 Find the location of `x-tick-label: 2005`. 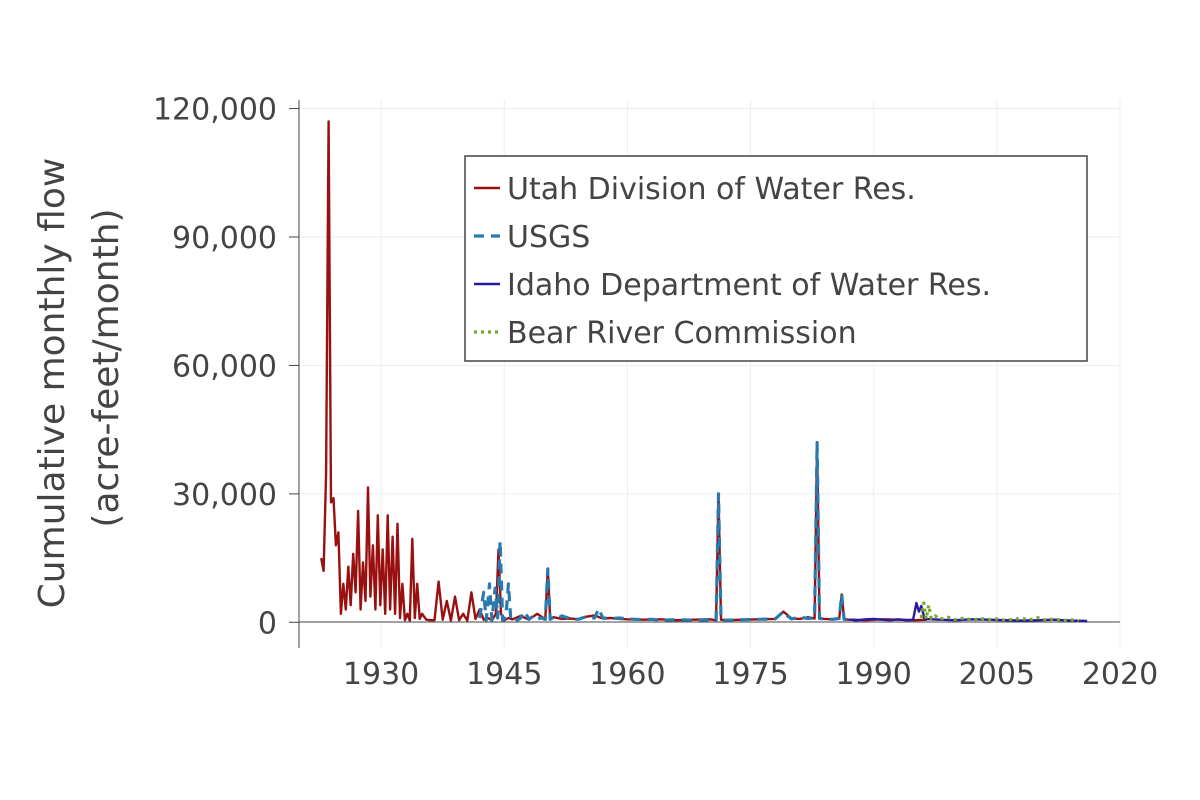

x-tick-label: 2005 is located at coordinates (997, 674).